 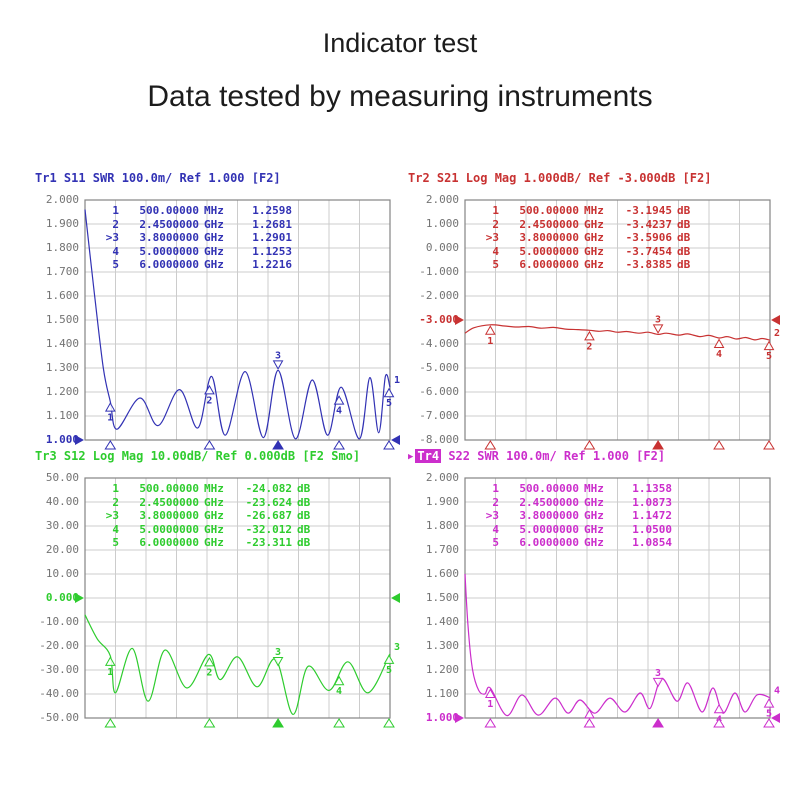 I want to click on marker-val-cell: -3.1945, so click(x=648, y=210).